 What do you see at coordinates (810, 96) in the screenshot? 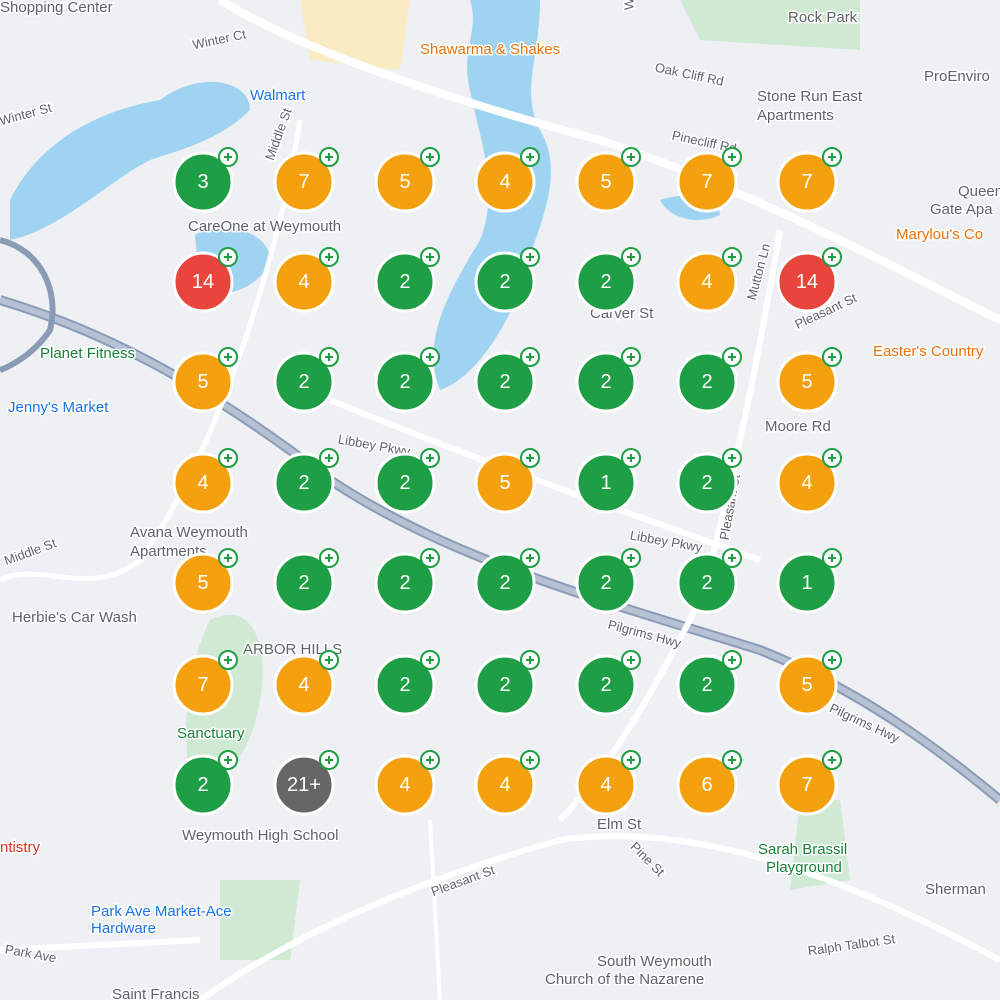
I see `map-label: Stone Run East` at bounding box center [810, 96].